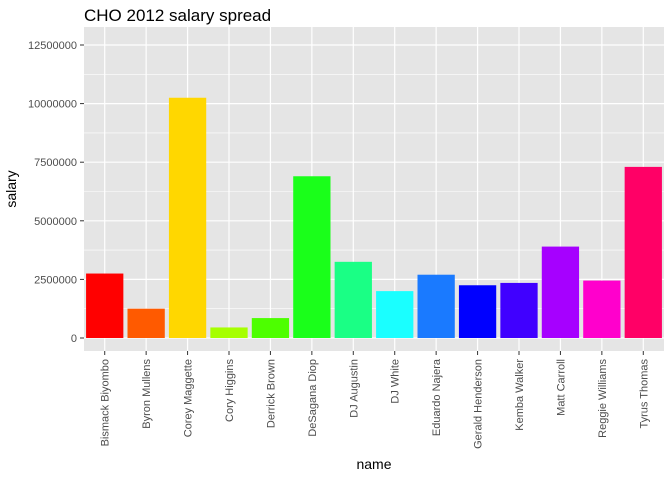 This screenshot has width=672, height=480. Describe the element at coordinates (643, 252) in the screenshot. I see `bar-tyrus-thomas` at that location.